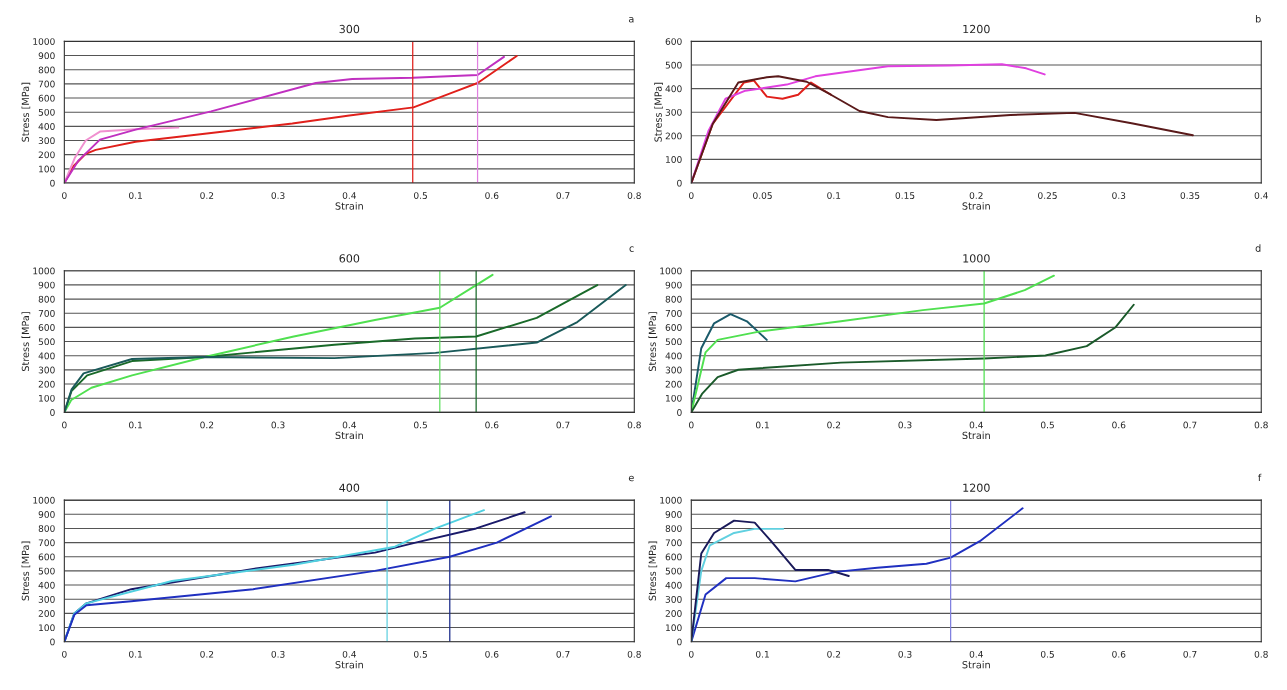 This screenshot has height=690, width=1287. What do you see at coordinates (1258, 248) in the screenshot?
I see `text: d` at bounding box center [1258, 248].